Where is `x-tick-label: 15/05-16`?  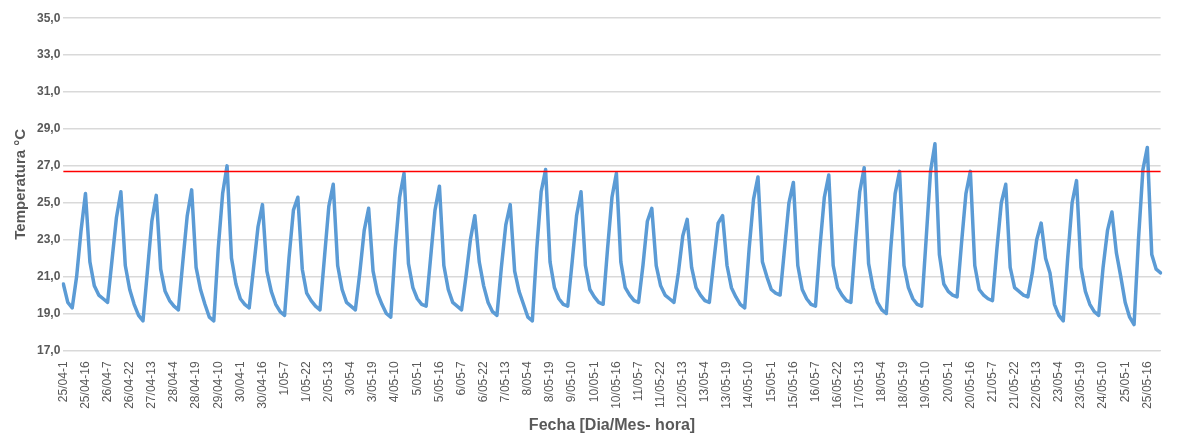
x-tick-label: 15/05-16 is located at coordinates (792, 385).